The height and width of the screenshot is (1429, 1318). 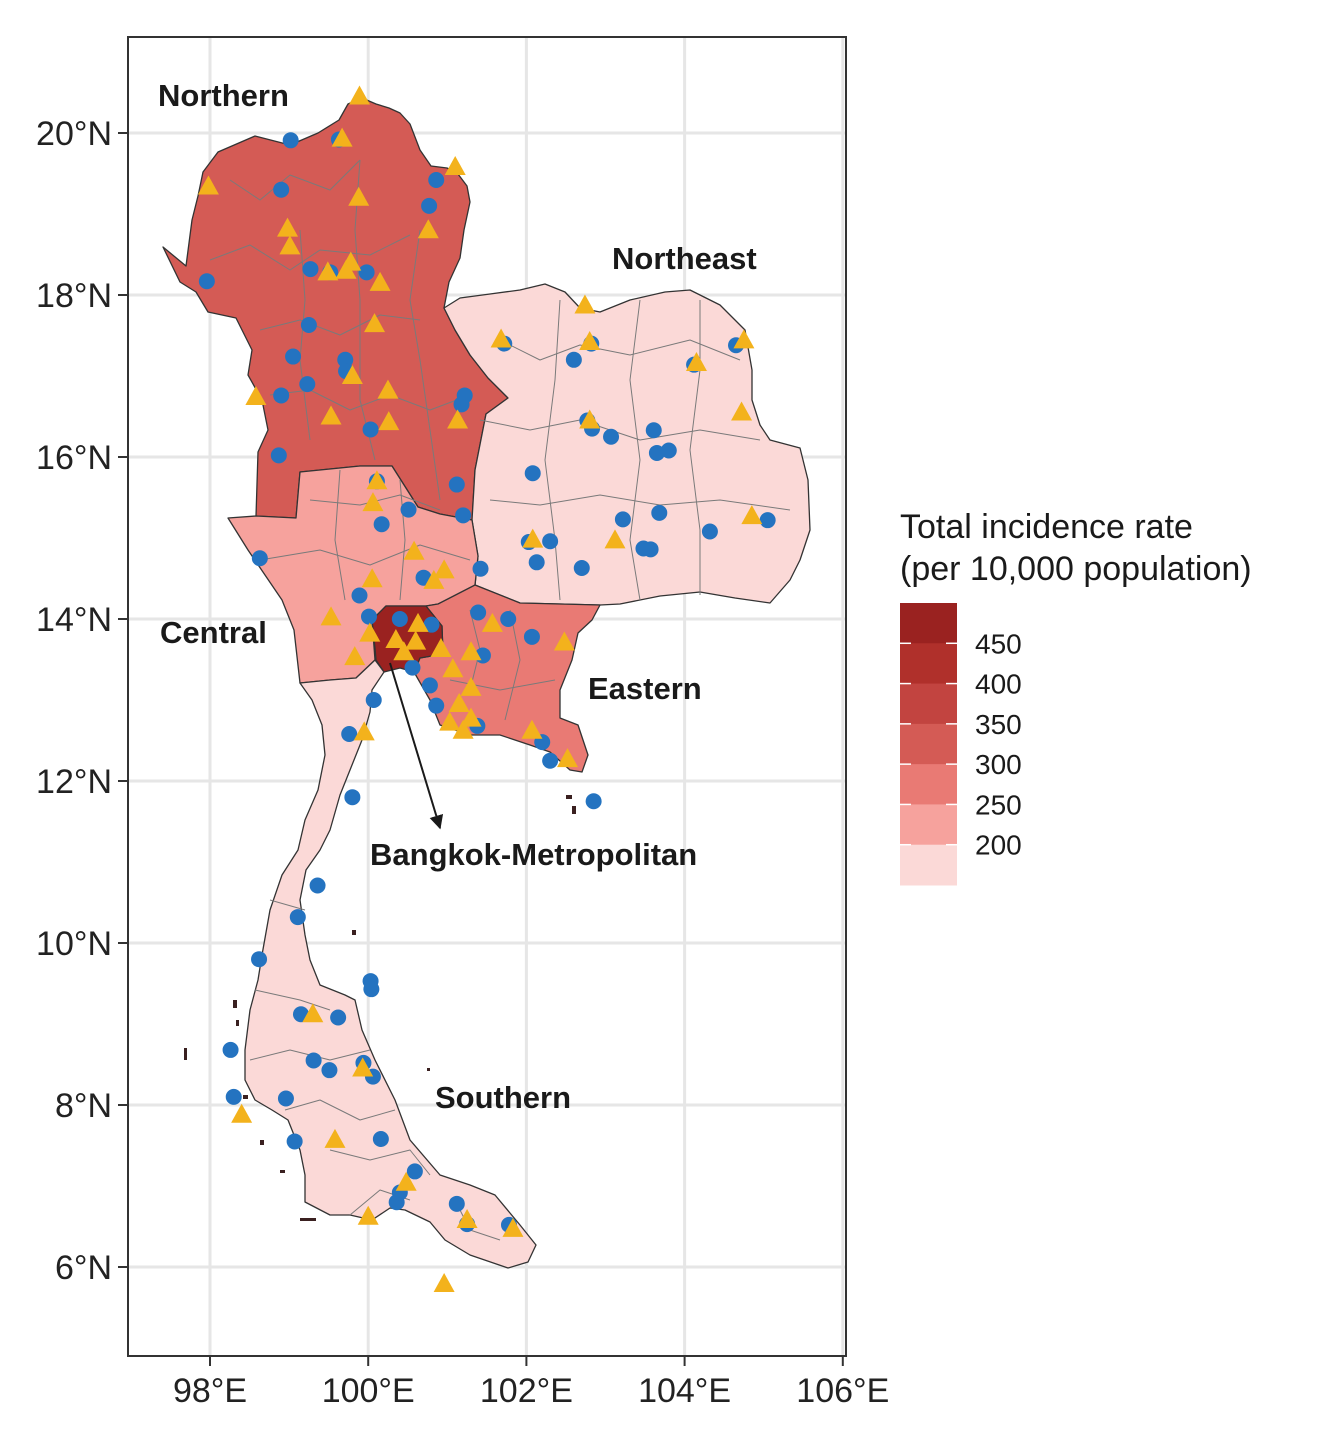 I want to click on label-northeast: Northeast, so click(x=684, y=258).